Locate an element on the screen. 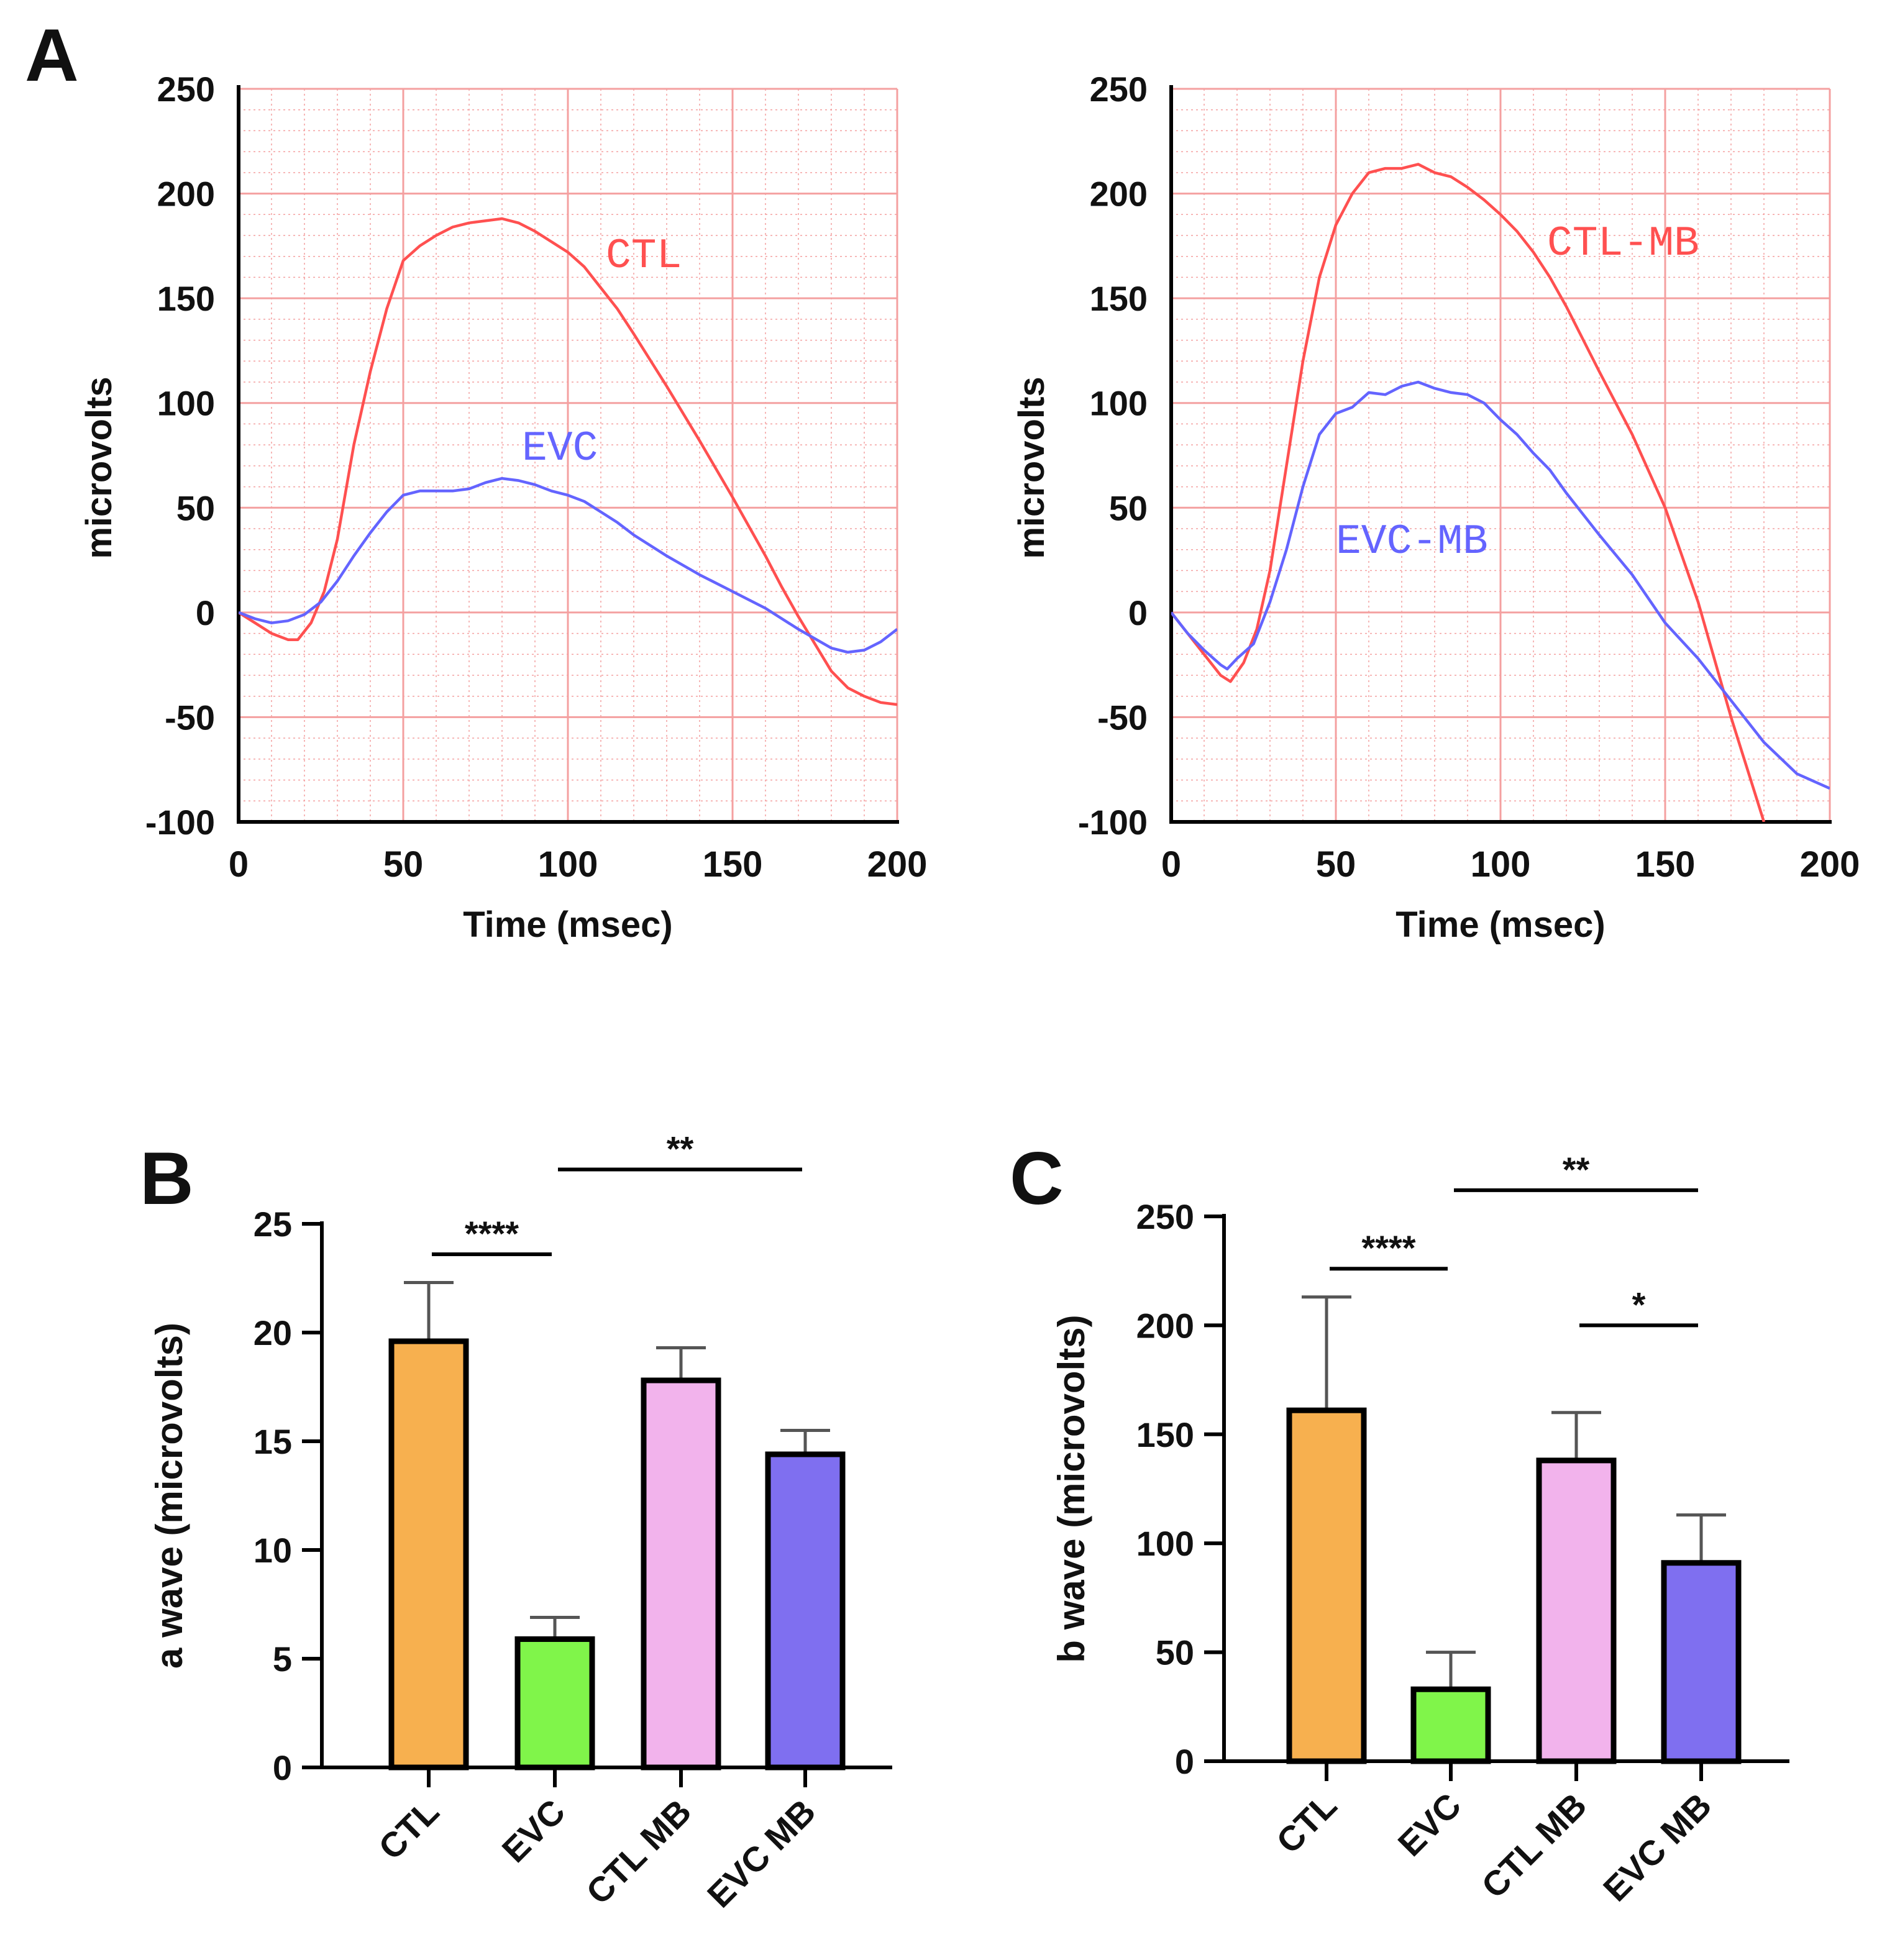  panel-label-a: A is located at coordinates (52, 55).